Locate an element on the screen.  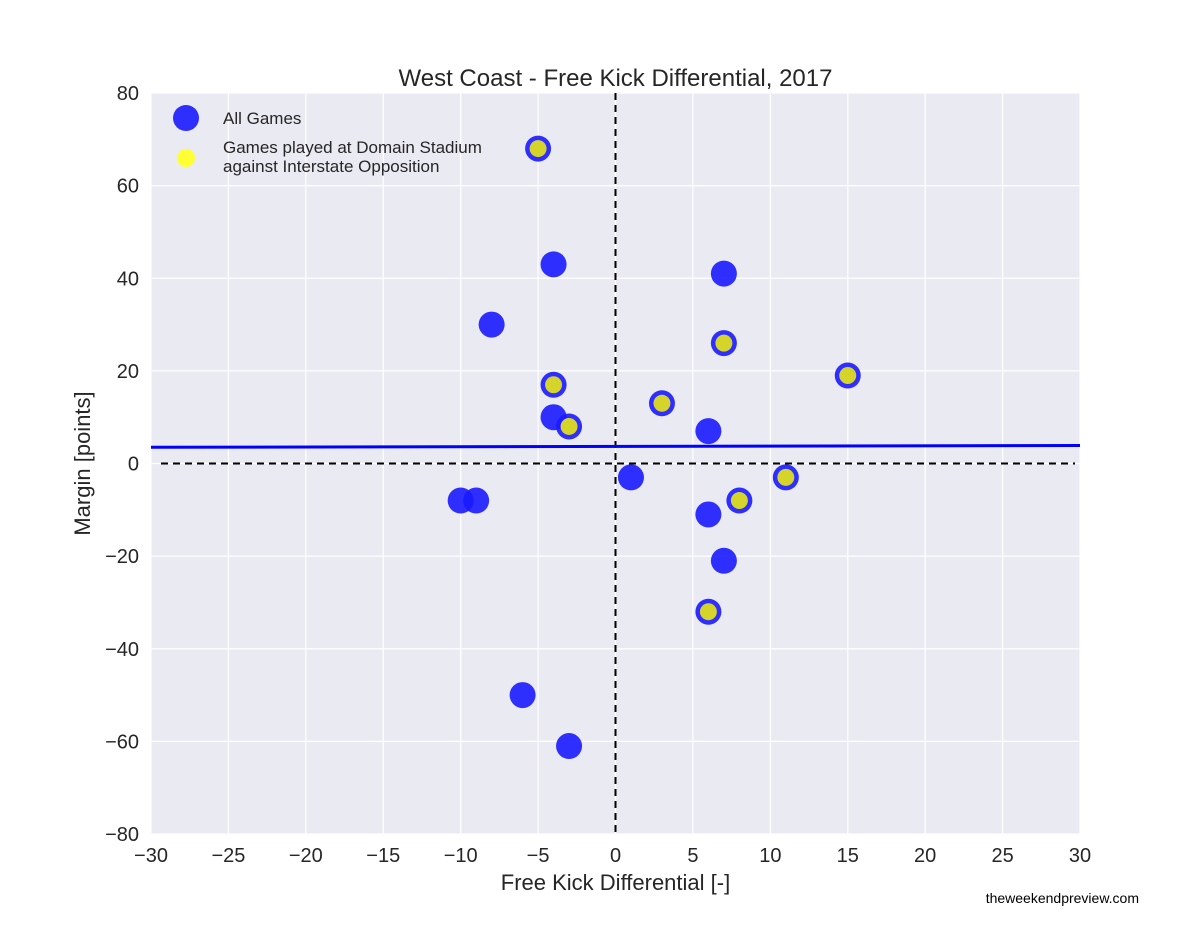
source-credit: theweekendpreview.com is located at coordinates (1062, 898).